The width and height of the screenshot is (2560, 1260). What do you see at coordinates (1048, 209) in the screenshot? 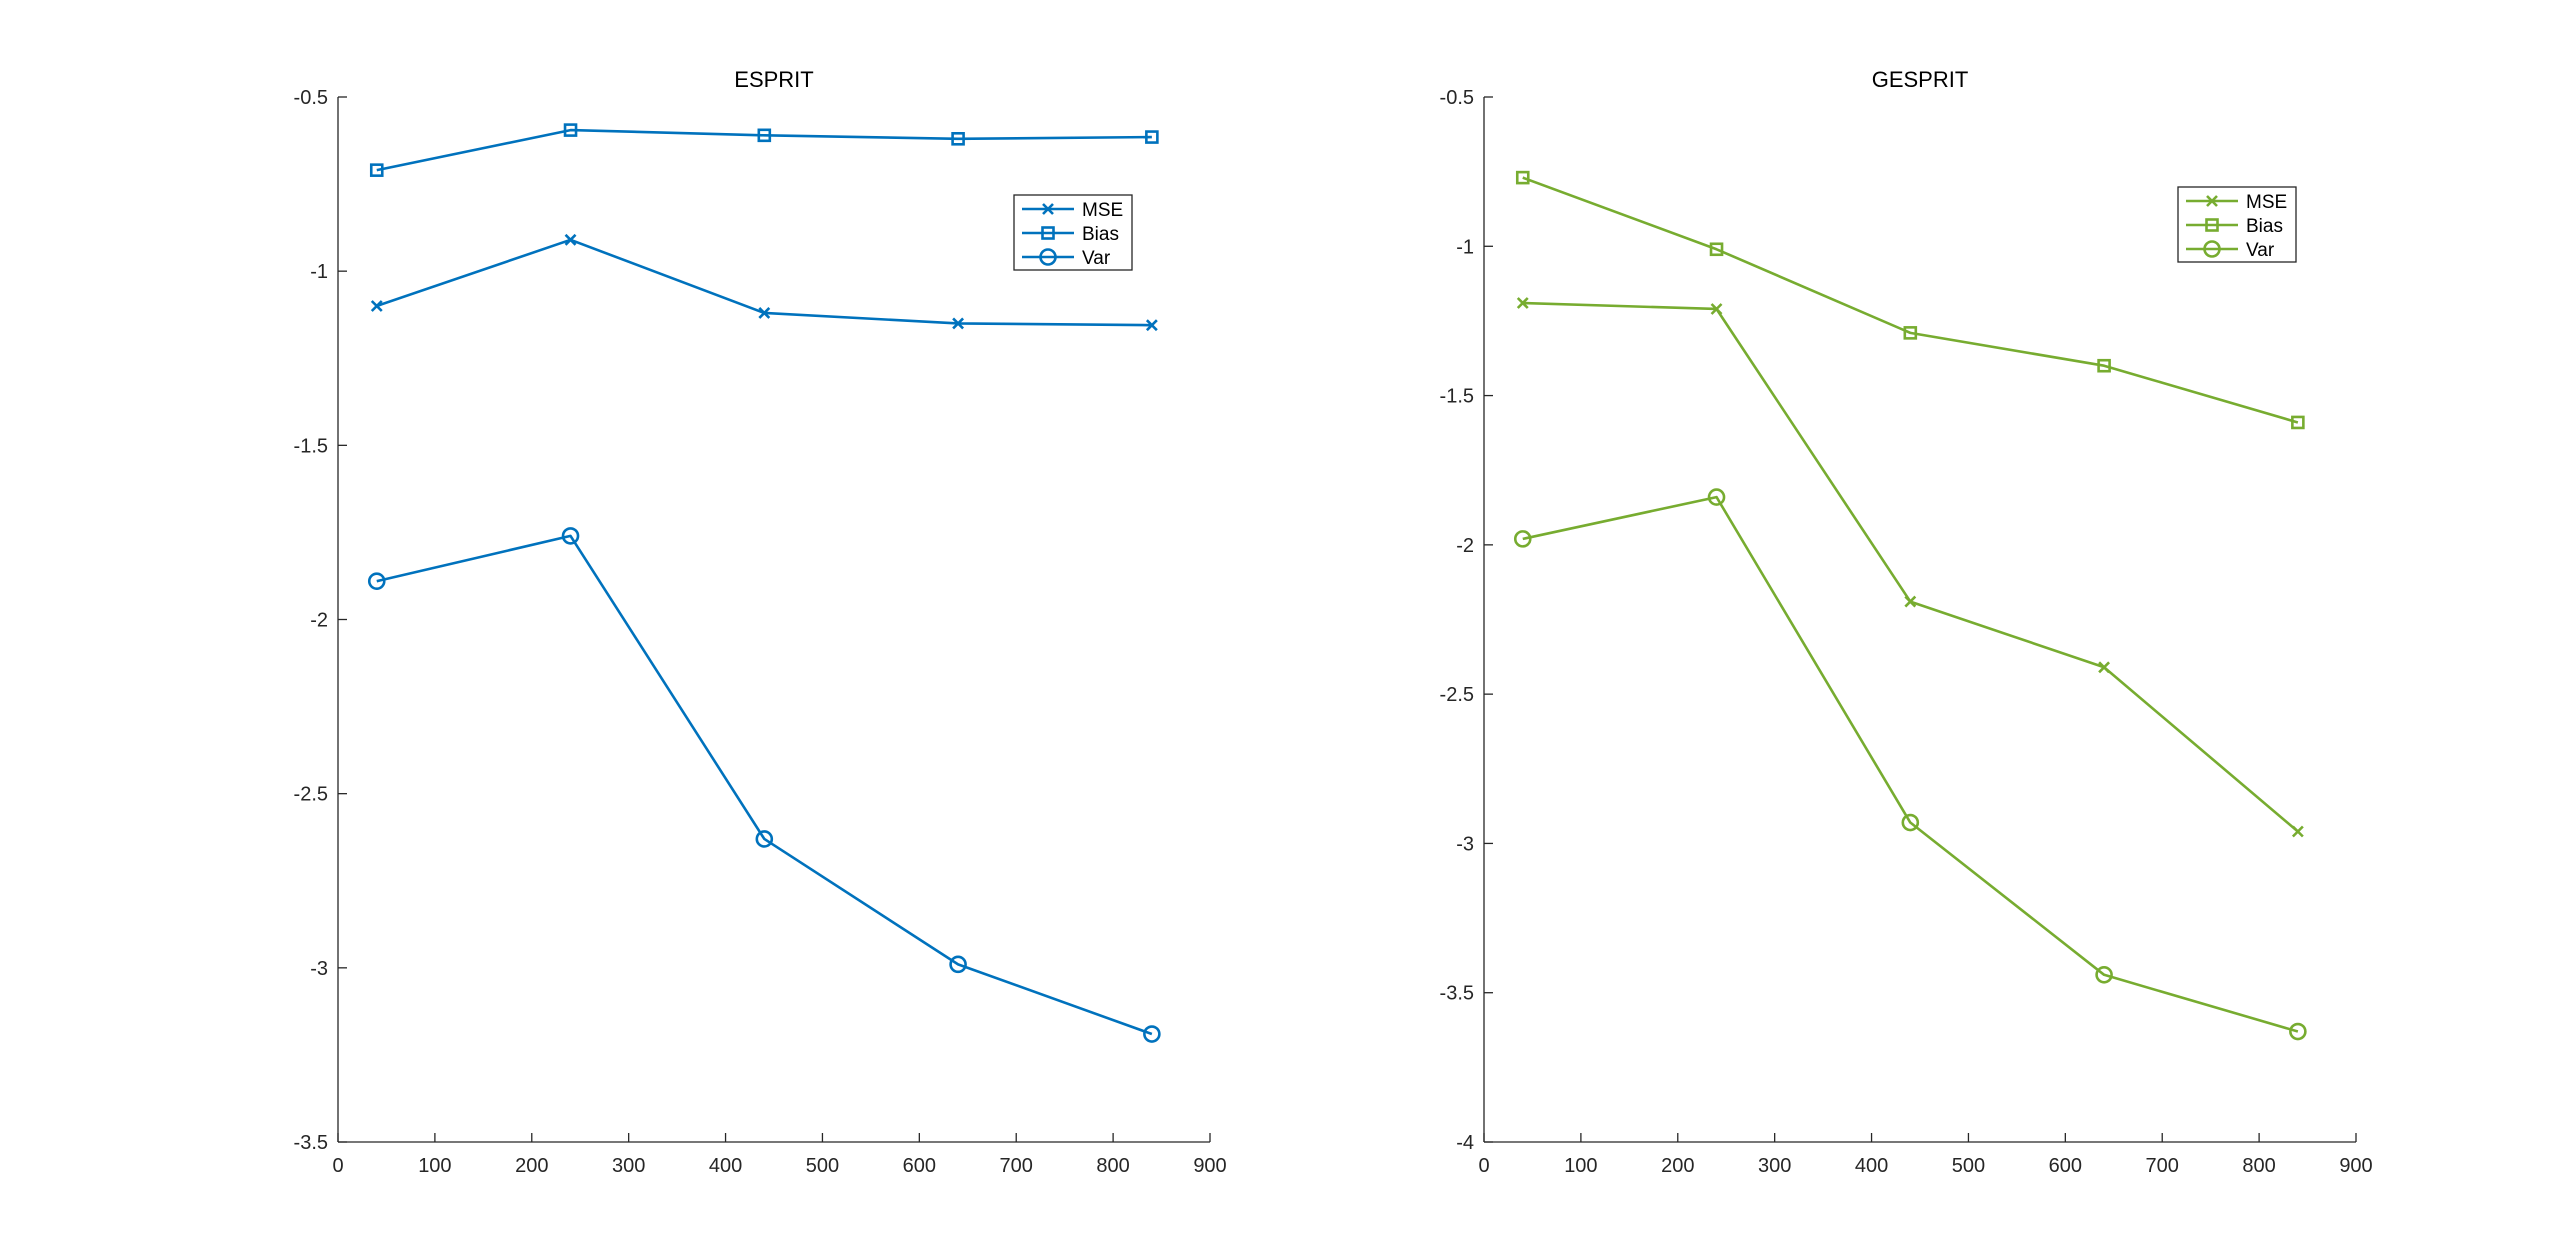
I see `marker-1-mse-legend` at bounding box center [1048, 209].